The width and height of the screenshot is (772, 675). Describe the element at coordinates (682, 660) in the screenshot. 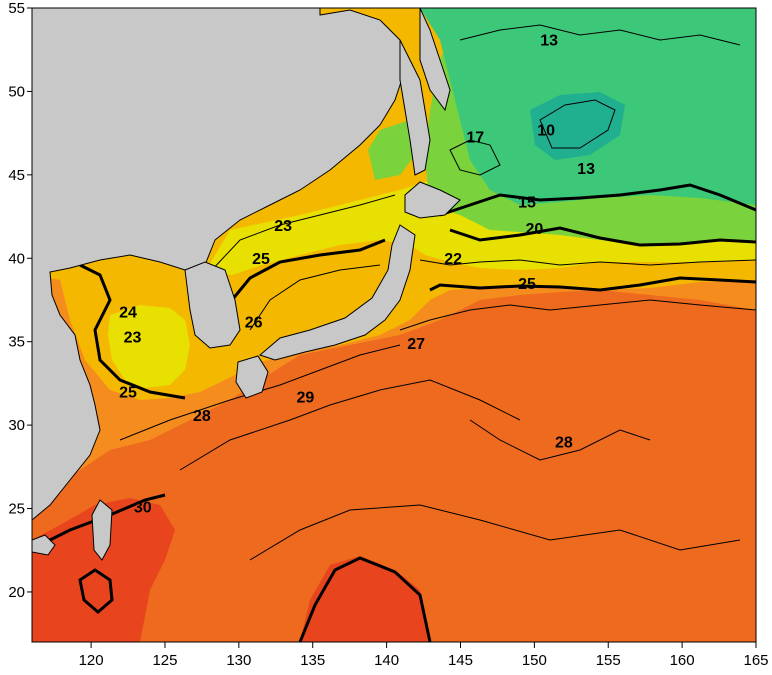

I see `x-tick-label: 160` at that location.